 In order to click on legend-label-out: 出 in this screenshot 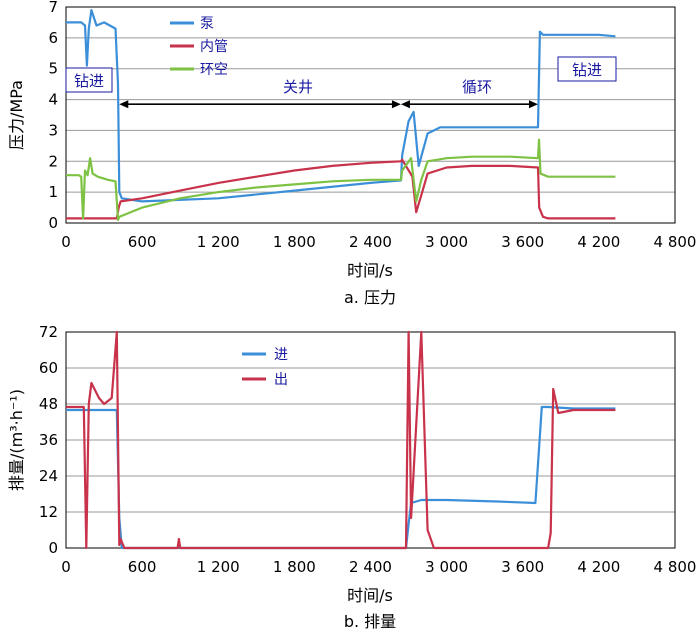, I will do `click(281, 380)`.